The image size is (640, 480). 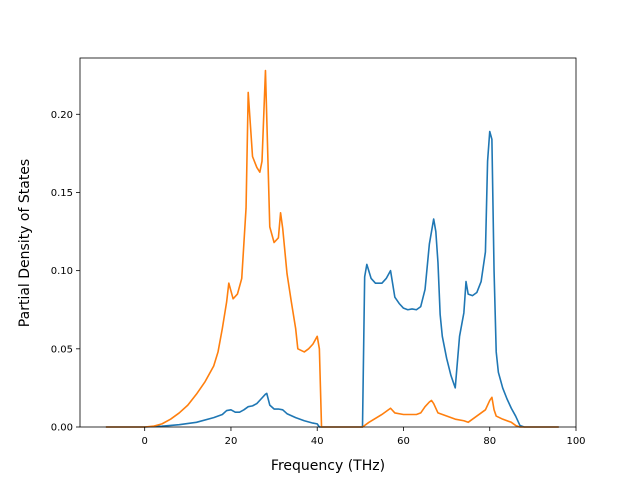 What do you see at coordinates (62, 428) in the screenshot?
I see `y-tick-label: 0.00` at bounding box center [62, 428].